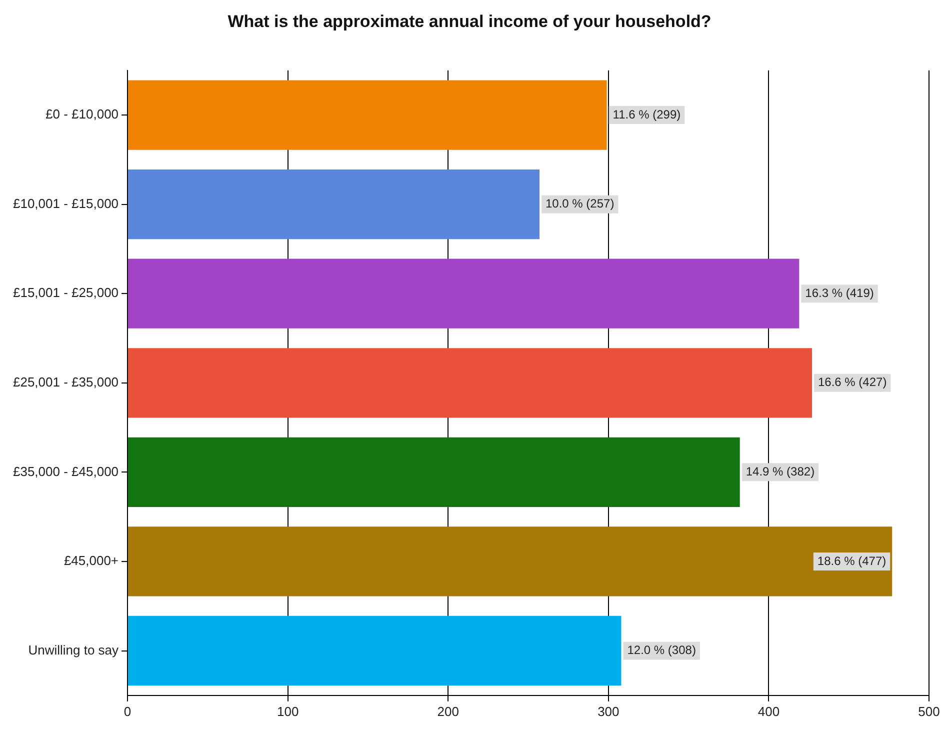  Describe the element at coordinates (661, 650) in the screenshot. I see `data-label: 12.0 % (308)` at that location.